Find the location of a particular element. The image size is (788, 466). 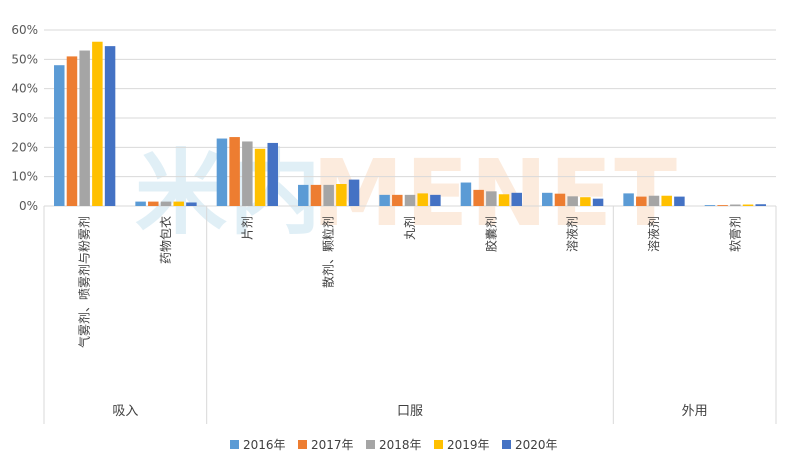

category-label: 软膏剂 is located at coordinates (734, 234).